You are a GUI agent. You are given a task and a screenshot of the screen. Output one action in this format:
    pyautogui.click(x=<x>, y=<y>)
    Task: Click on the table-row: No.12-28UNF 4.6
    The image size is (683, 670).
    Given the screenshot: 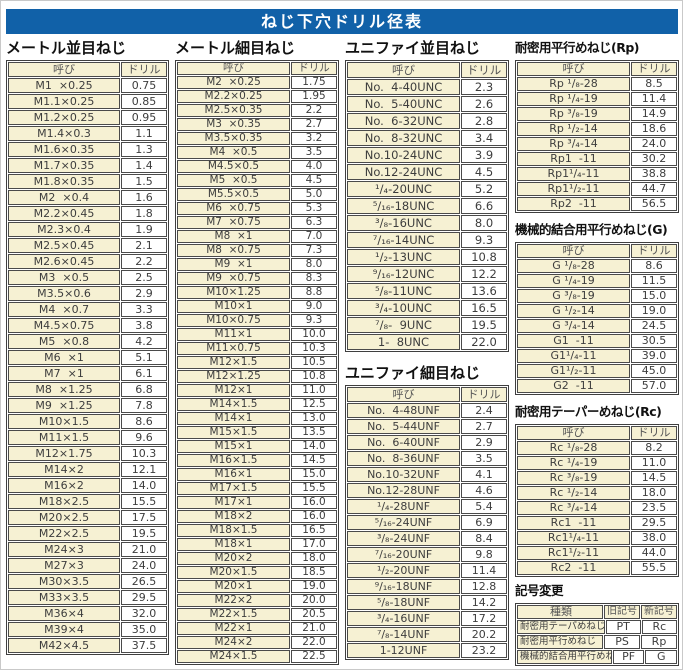 What is the action you would take?
    pyautogui.click(x=427, y=490)
    